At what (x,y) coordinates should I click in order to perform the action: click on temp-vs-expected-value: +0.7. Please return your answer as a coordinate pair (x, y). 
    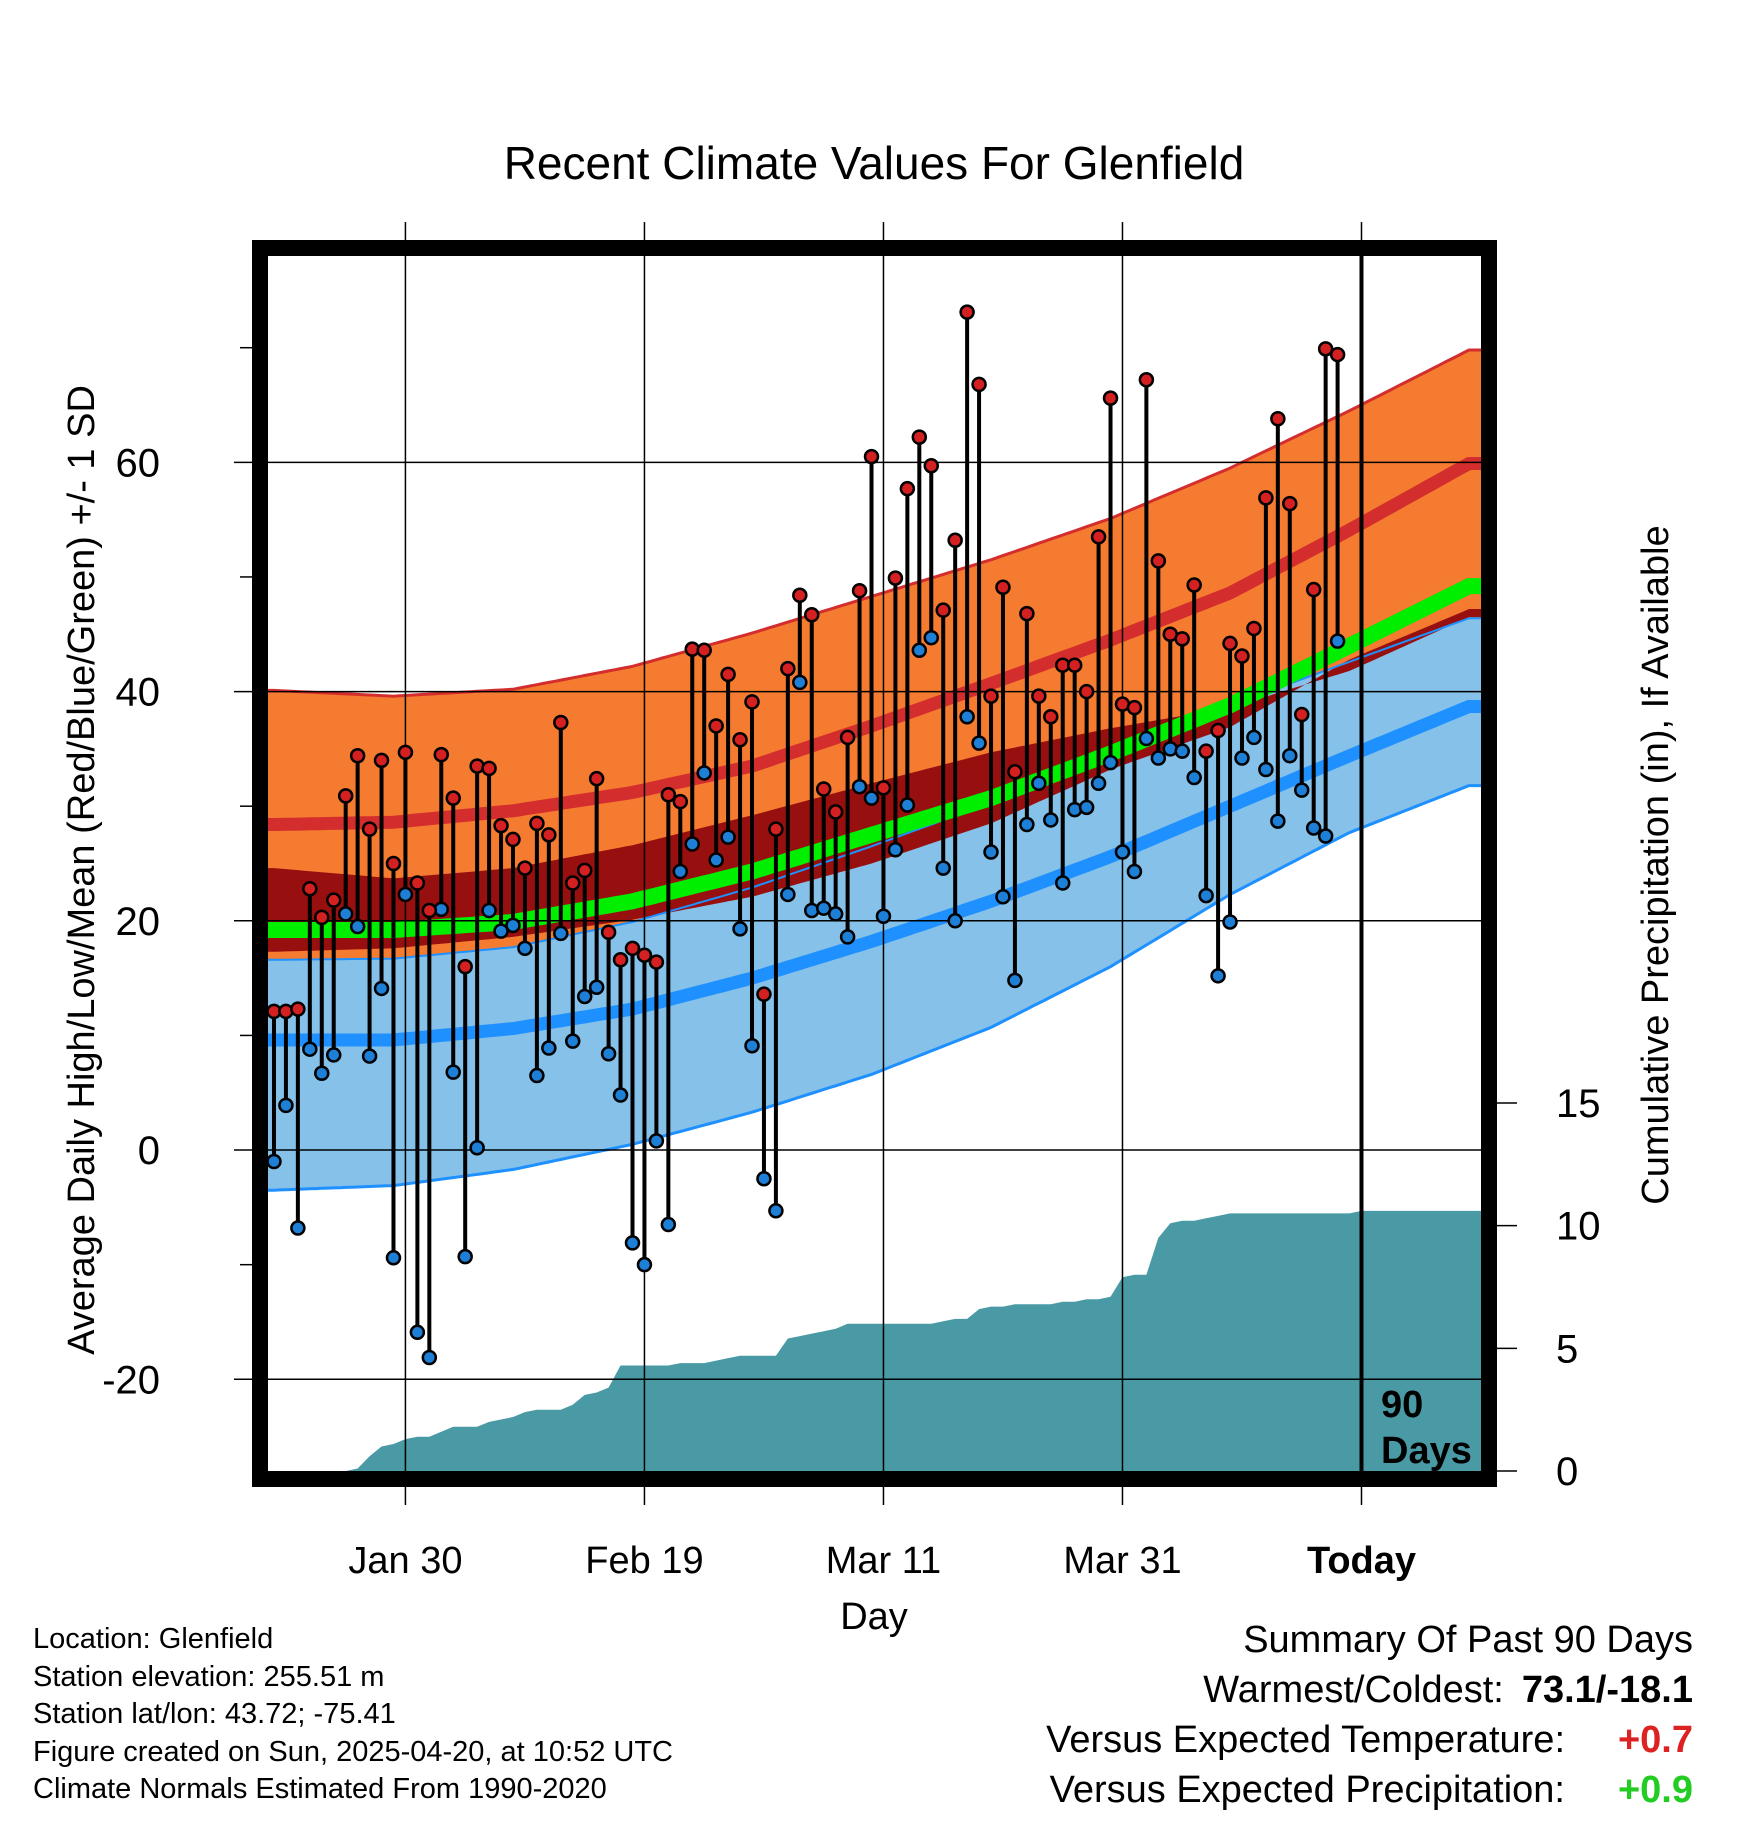
    Looking at the image, I should click on (1655, 1740).